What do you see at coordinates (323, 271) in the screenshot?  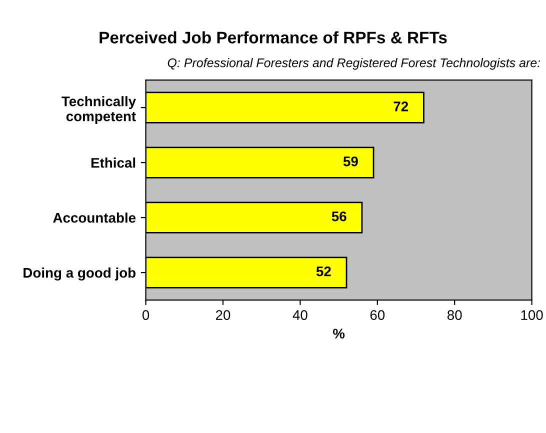 I see `data-label: 52` at bounding box center [323, 271].